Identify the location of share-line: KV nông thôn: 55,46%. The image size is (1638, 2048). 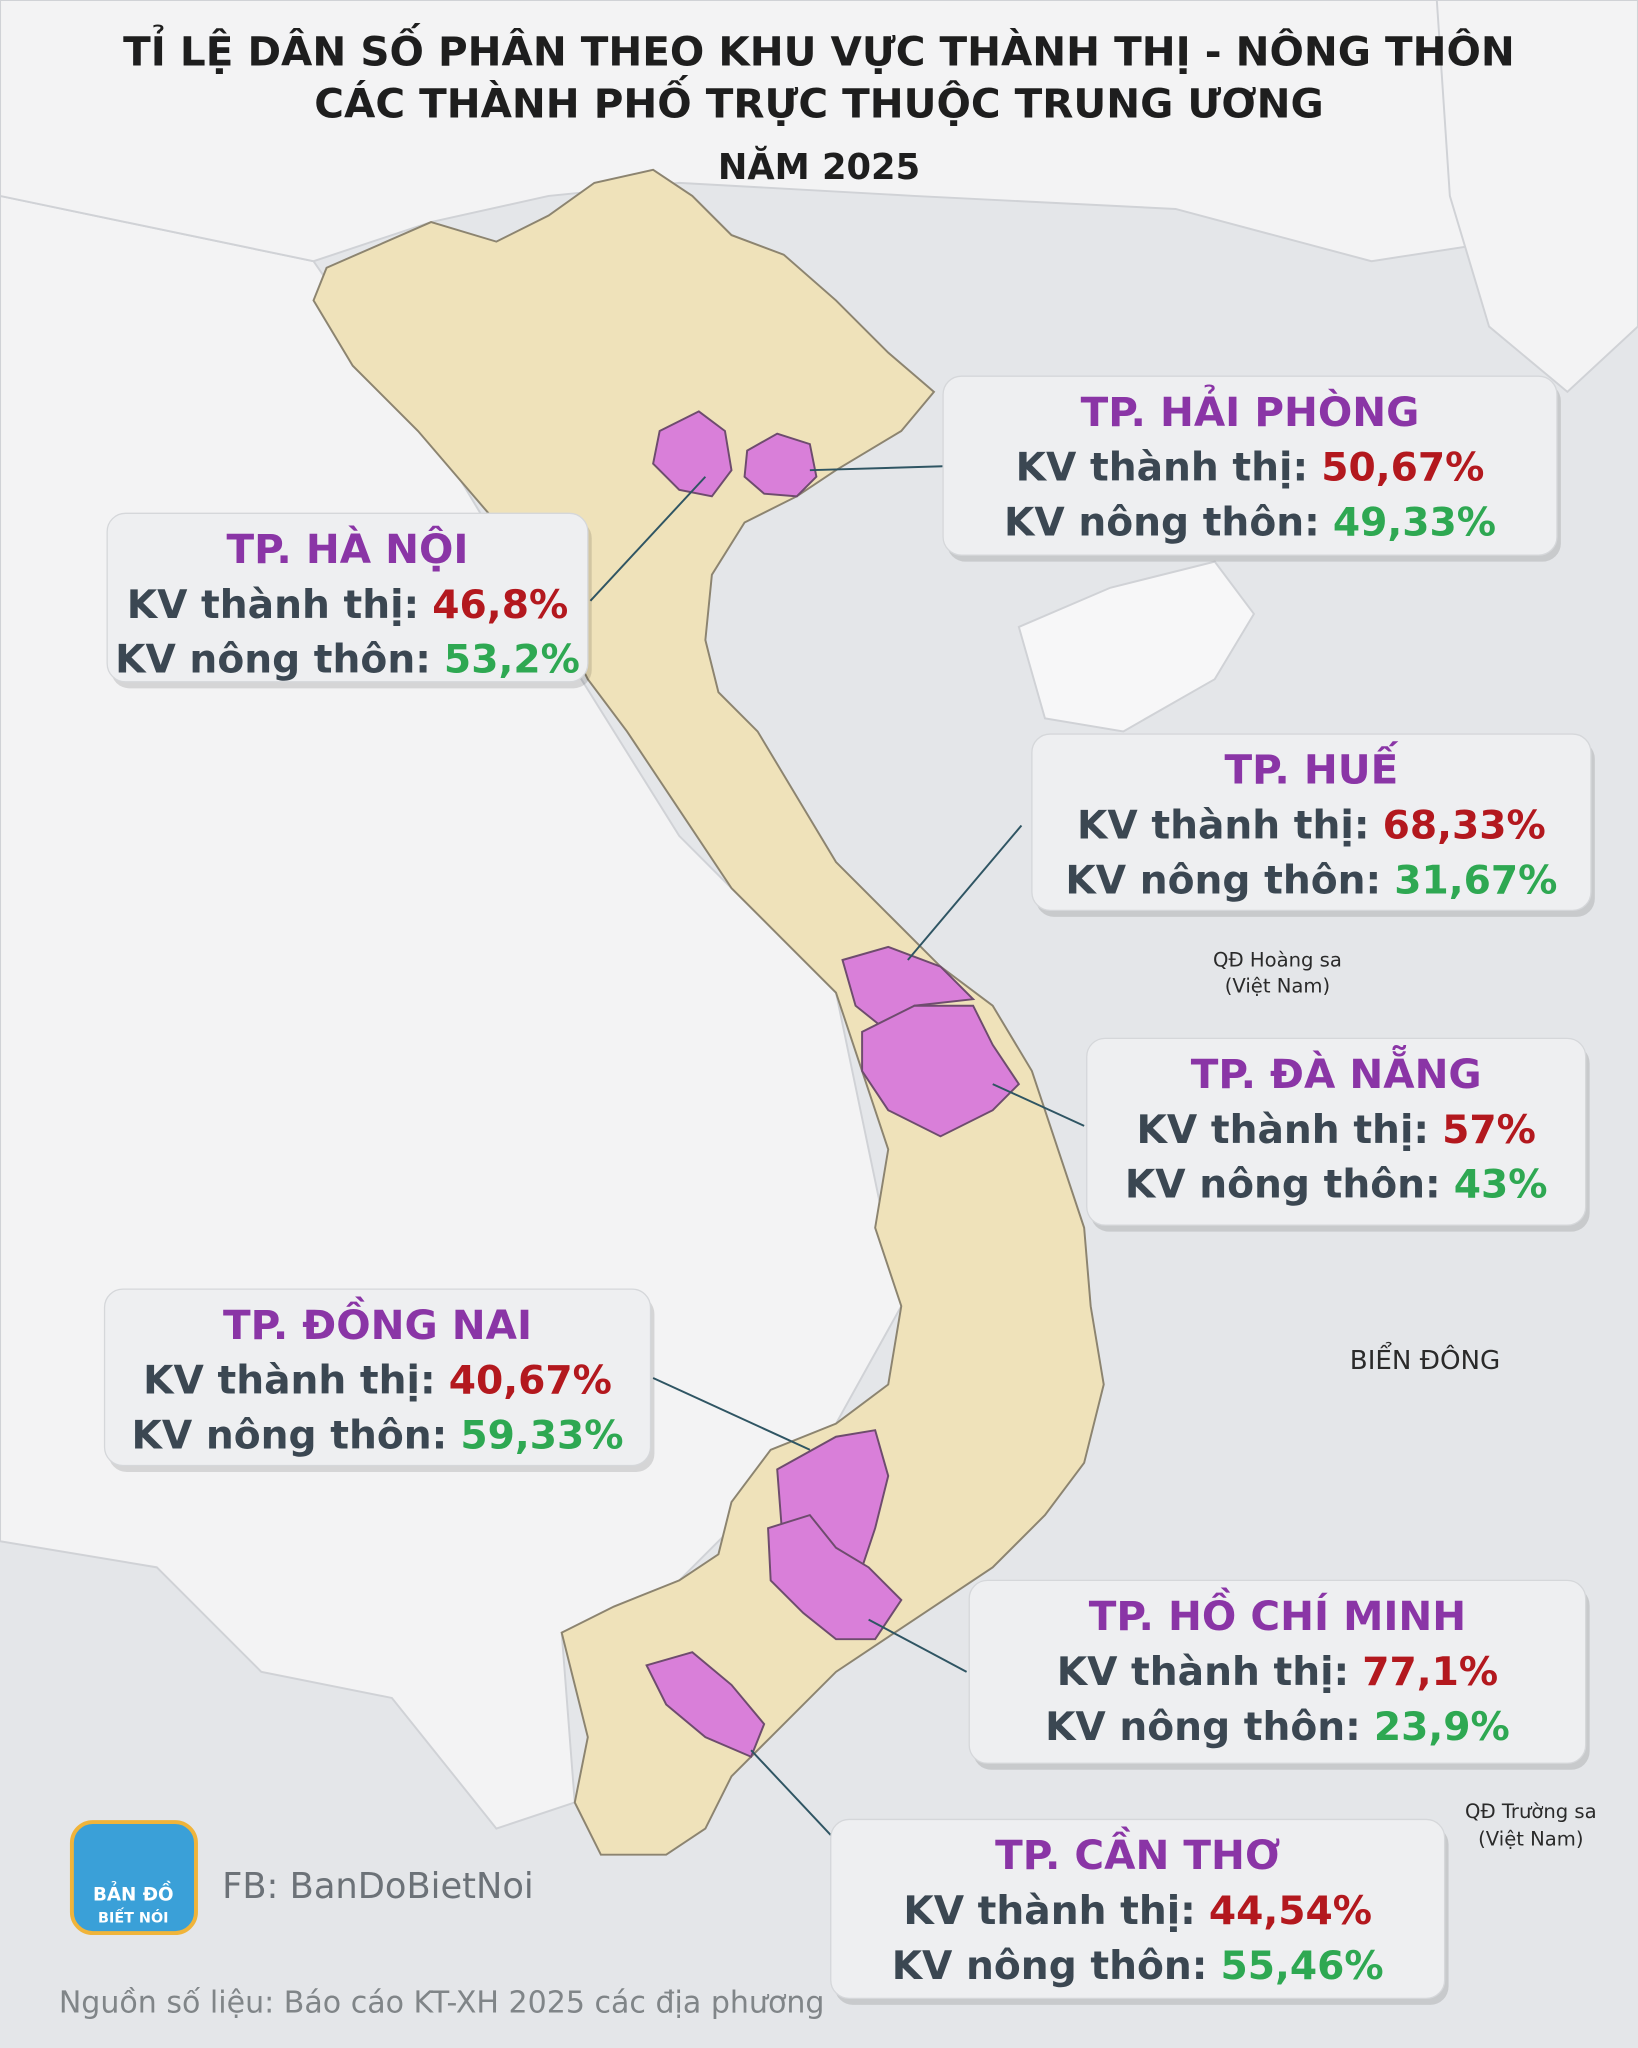
(1138, 1966).